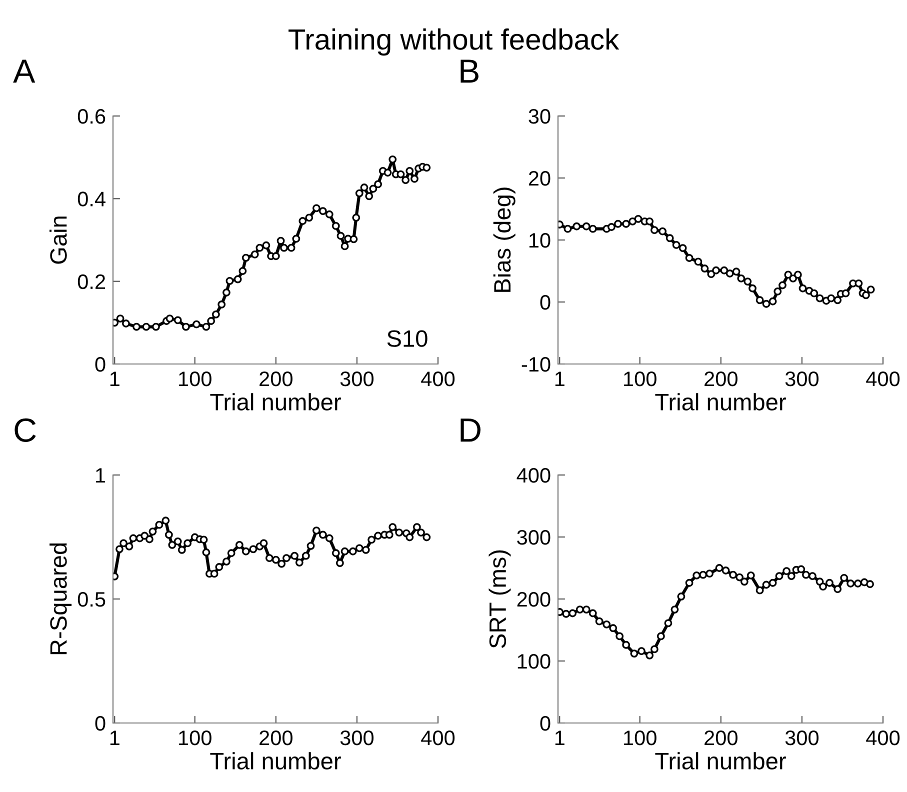  What do you see at coordinates (802, 378) in the screenshot?
I see `x-tick-label: 300` at bounding box center [802, 378].